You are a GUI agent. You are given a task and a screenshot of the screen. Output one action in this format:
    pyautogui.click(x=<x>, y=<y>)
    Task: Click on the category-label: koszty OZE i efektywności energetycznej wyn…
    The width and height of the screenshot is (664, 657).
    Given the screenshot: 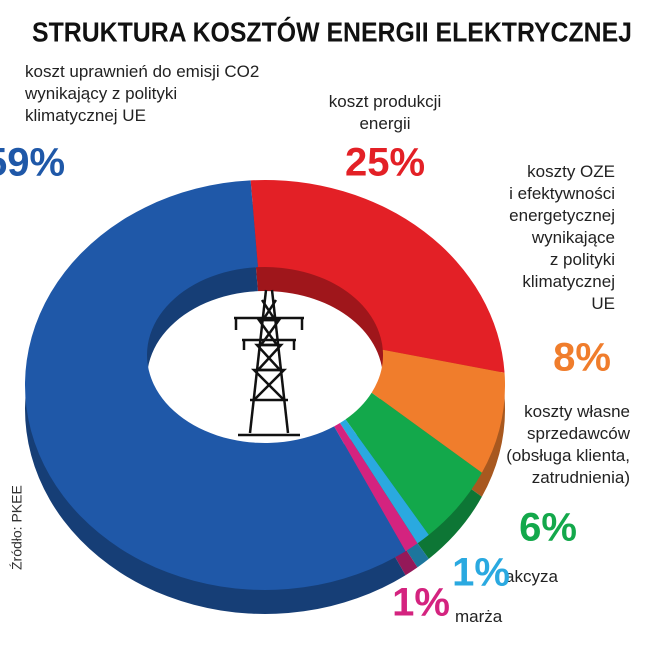 What is the action you would take?
    pyautogui.click(x=562, y=237)
    